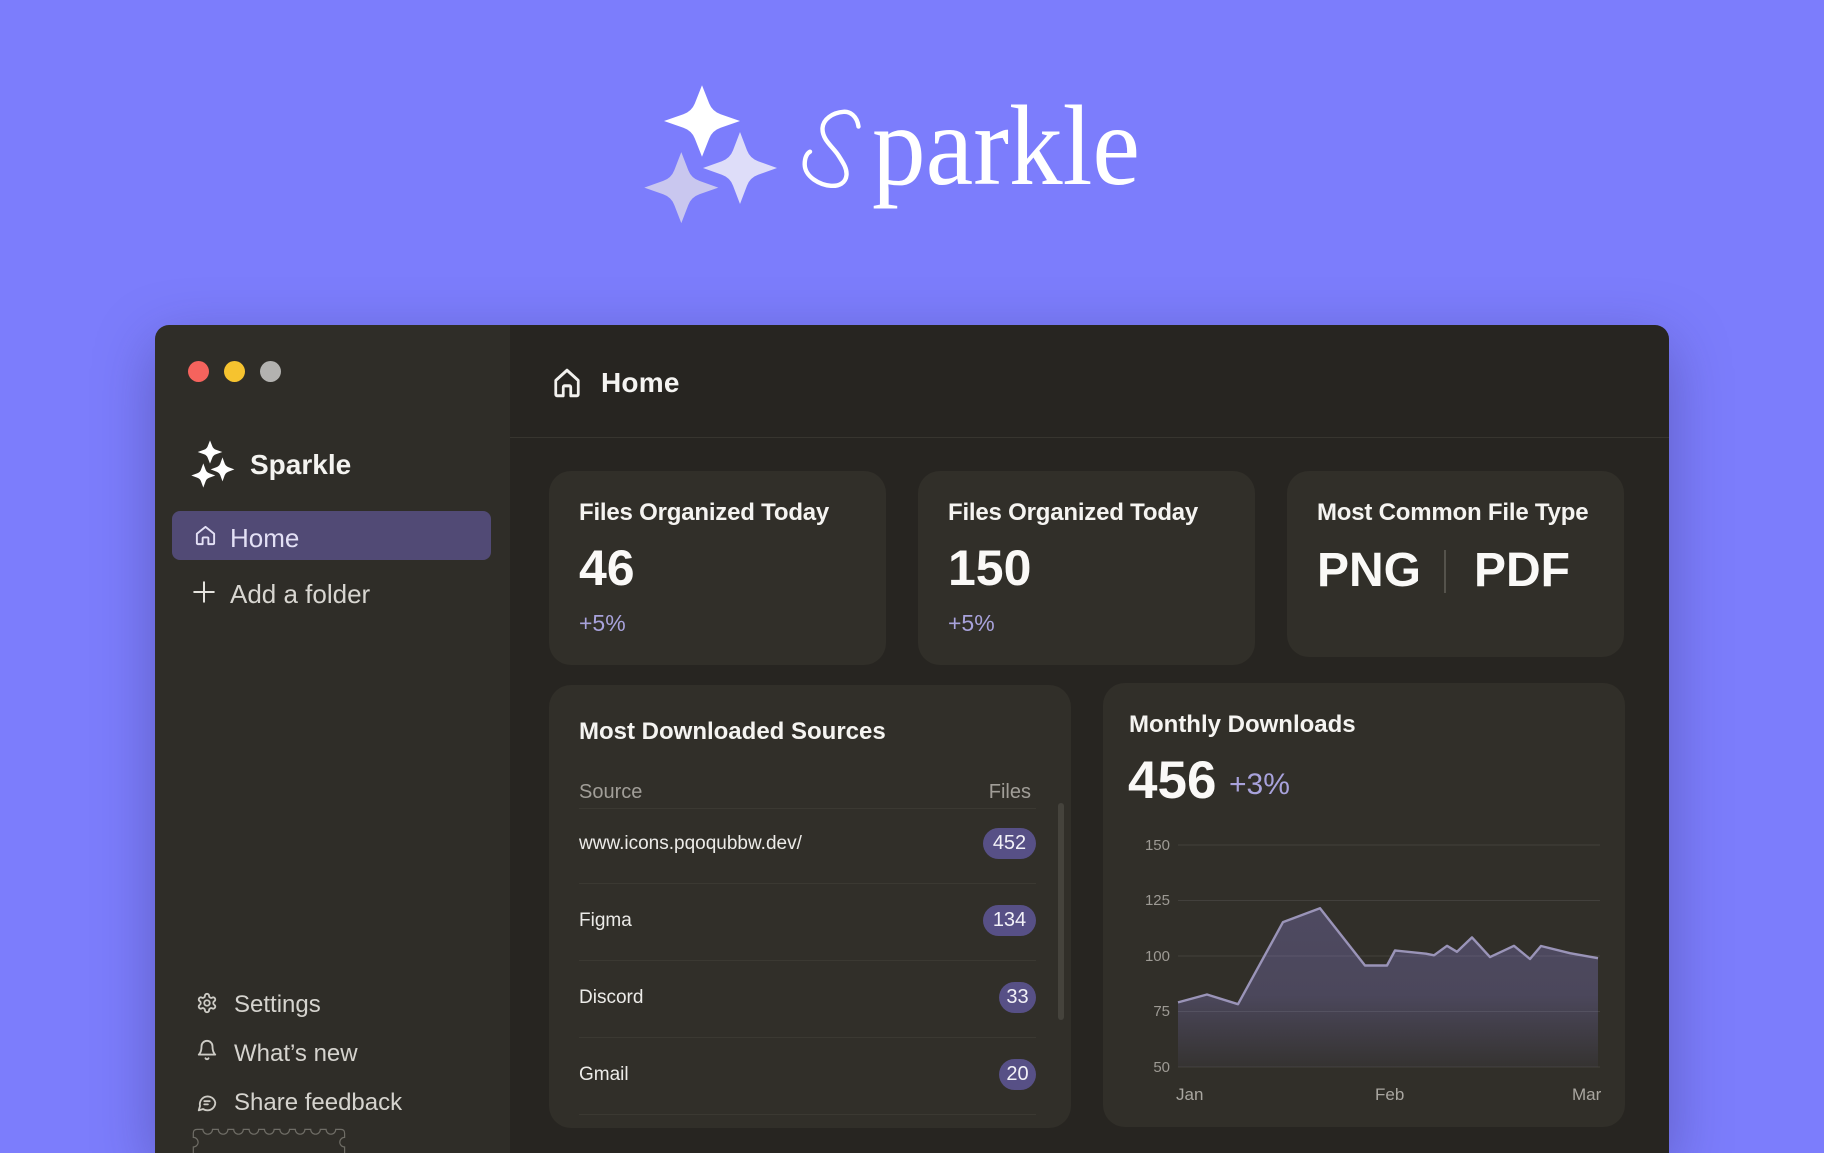 The height and width of the screenshot is (1153, 1824). I want to click on svg-text: parkle, so click(1006, 145).